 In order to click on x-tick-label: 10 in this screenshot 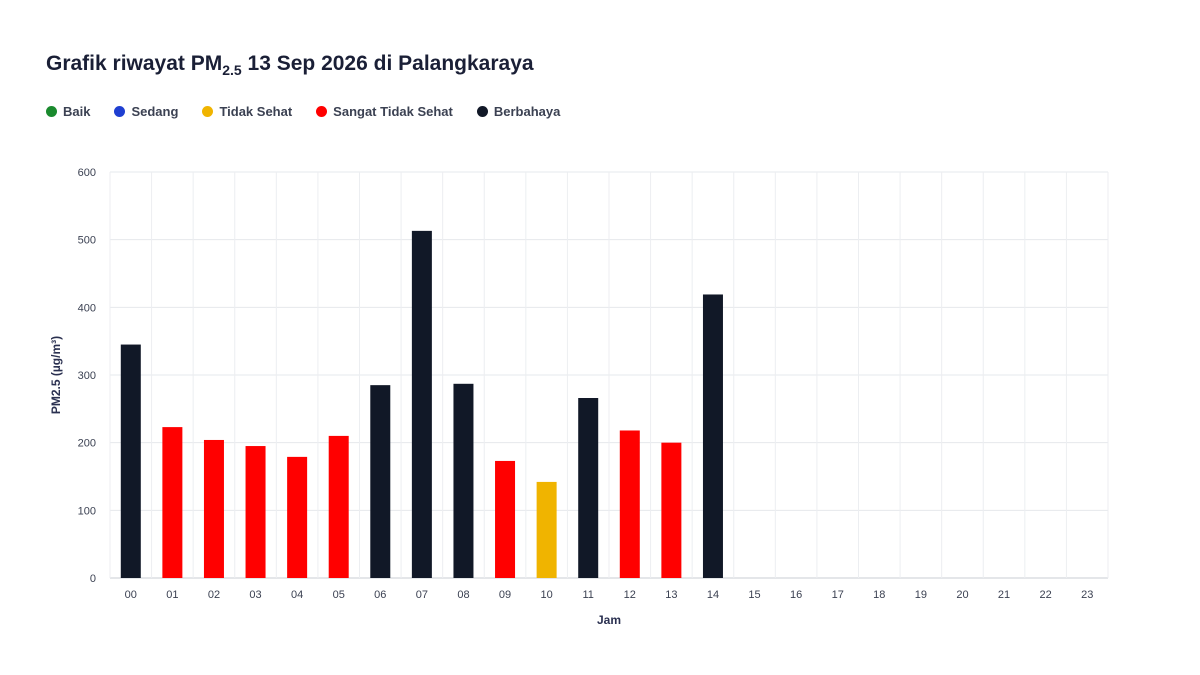, I will do `click(547, 595)`.